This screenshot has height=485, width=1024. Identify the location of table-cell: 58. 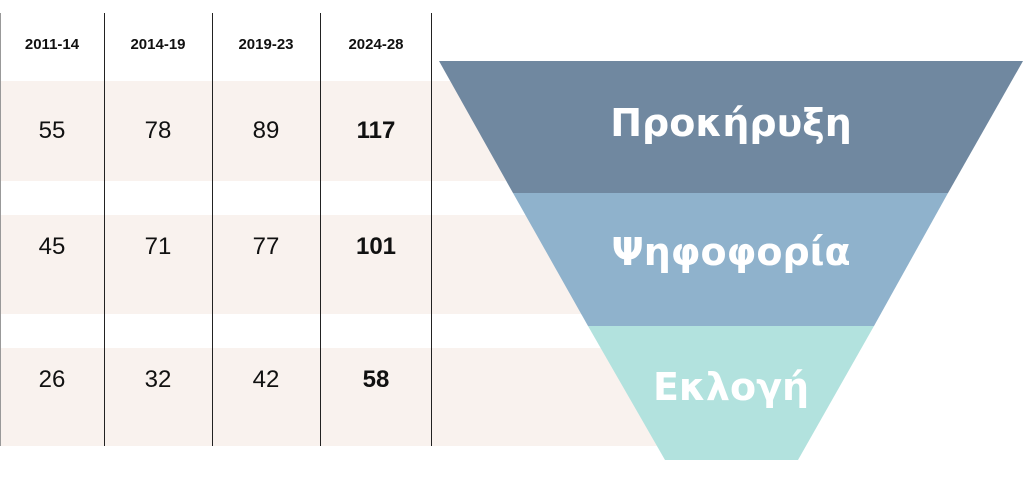
(376, 379).